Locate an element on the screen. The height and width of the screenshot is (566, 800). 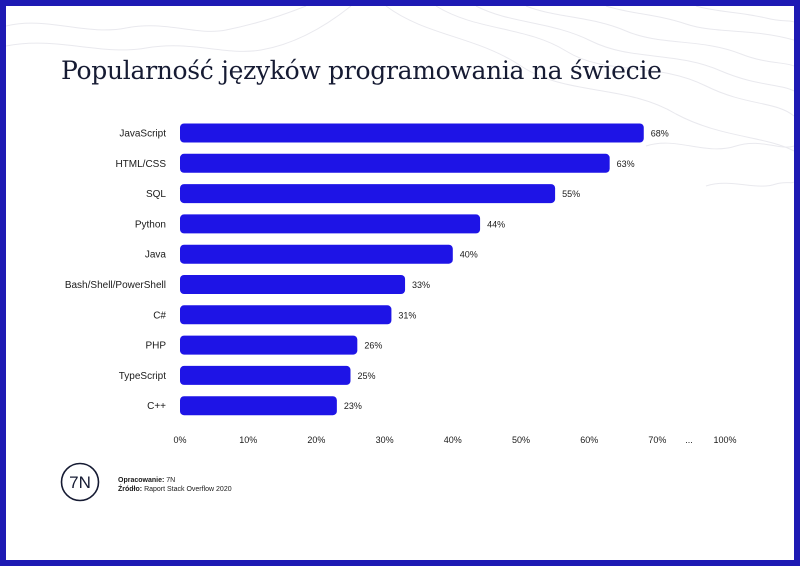
credit-line: Opracowanie: 7N is located at coordinates (175, 480).